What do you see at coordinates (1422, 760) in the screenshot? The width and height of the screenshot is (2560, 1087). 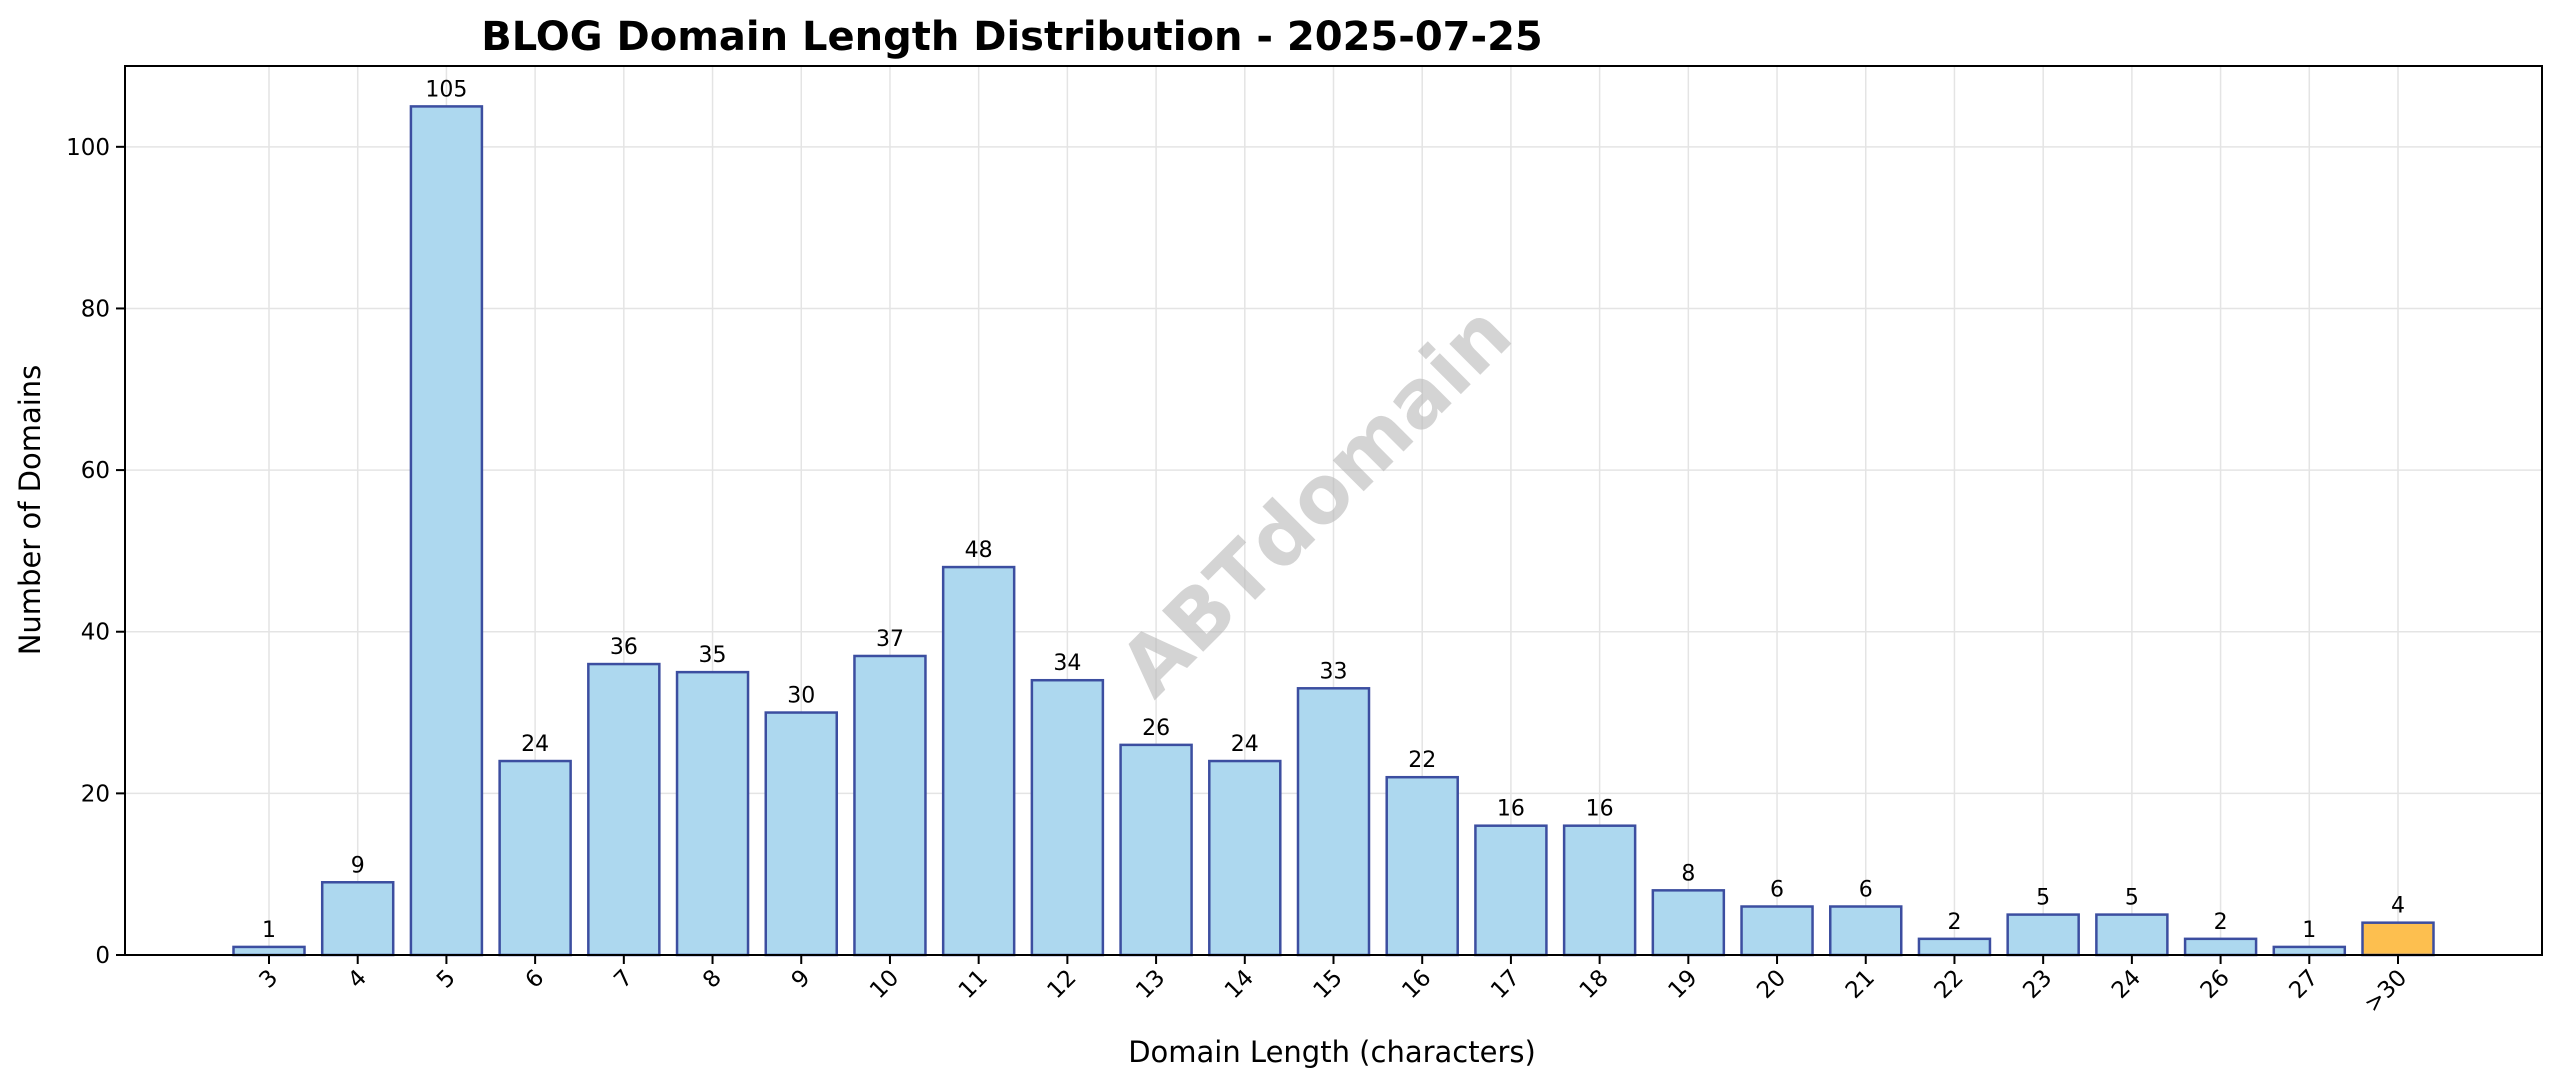 I see `value-label: 22` at bounding box center [1422, 760].